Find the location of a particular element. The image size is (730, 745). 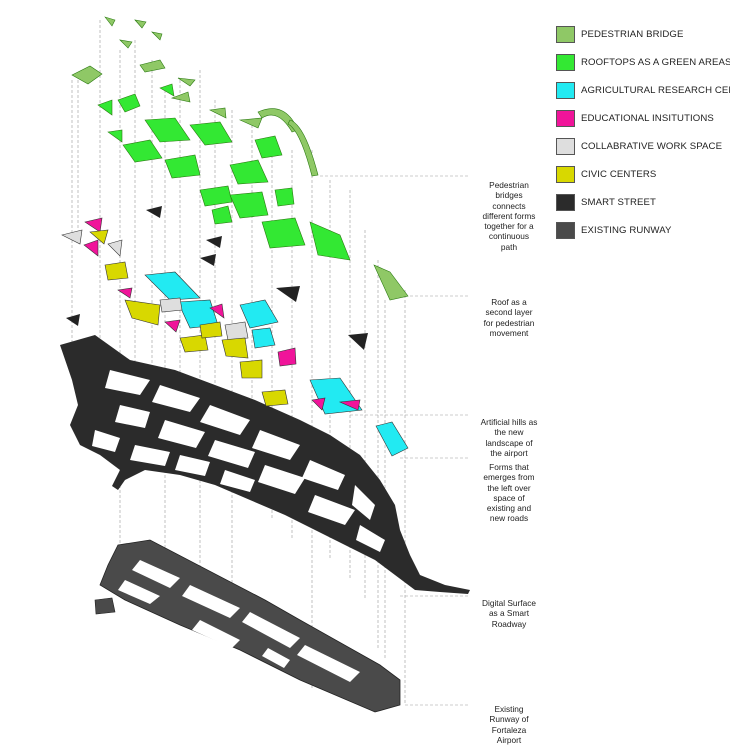

annotation-line: space of is located at coordinates (509, 497).